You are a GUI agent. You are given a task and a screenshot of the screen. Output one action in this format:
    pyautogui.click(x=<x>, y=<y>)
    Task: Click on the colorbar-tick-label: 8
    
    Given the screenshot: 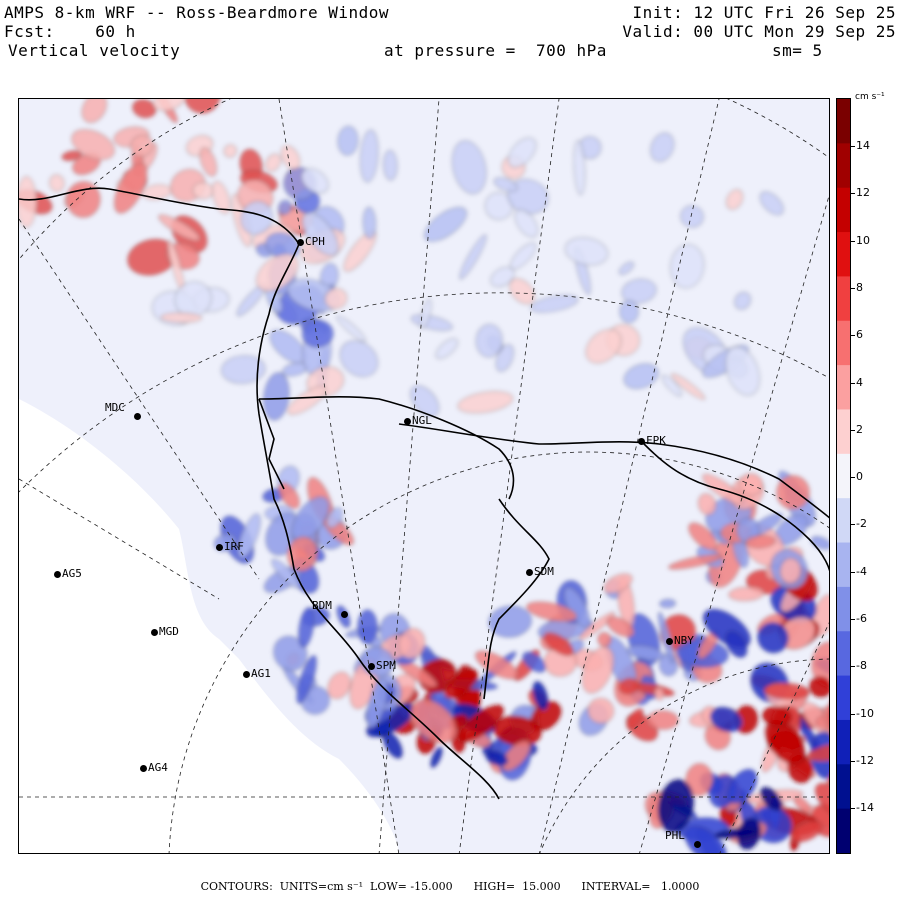 What is the action you would take?
    pyautogui.click(x=859, y=287)
    